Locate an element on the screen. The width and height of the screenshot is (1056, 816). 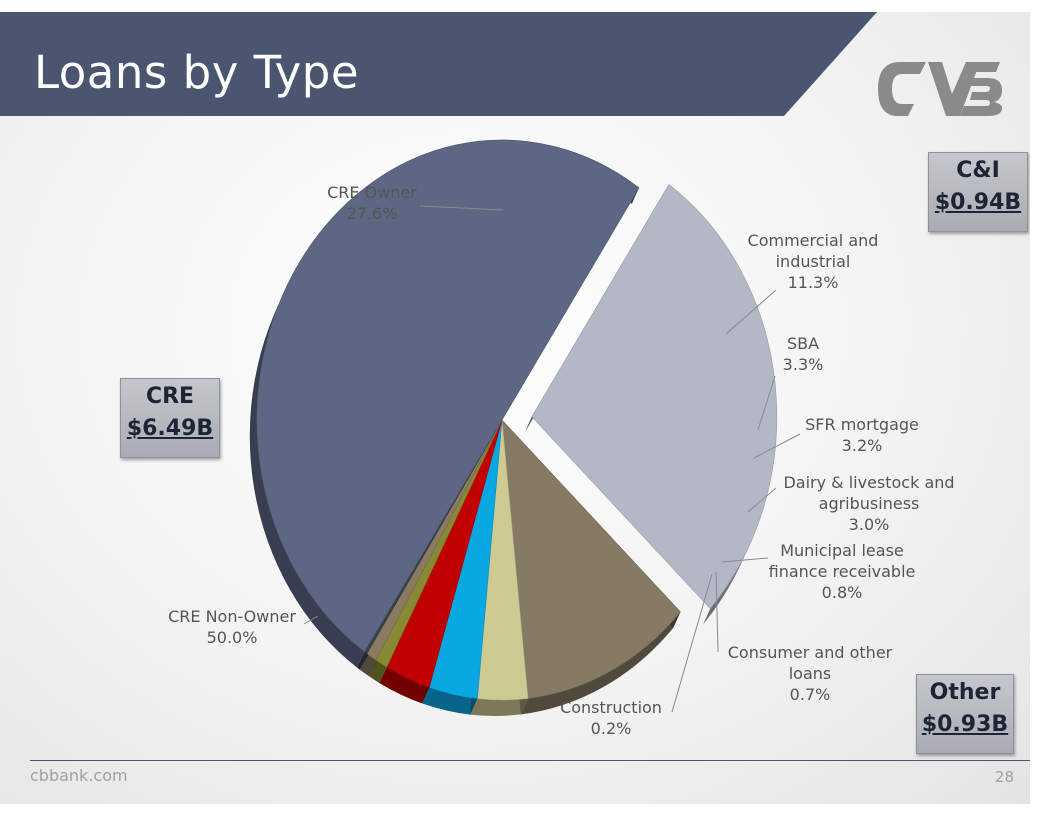
page-number: 28 is located at coordinates (1004, 777).